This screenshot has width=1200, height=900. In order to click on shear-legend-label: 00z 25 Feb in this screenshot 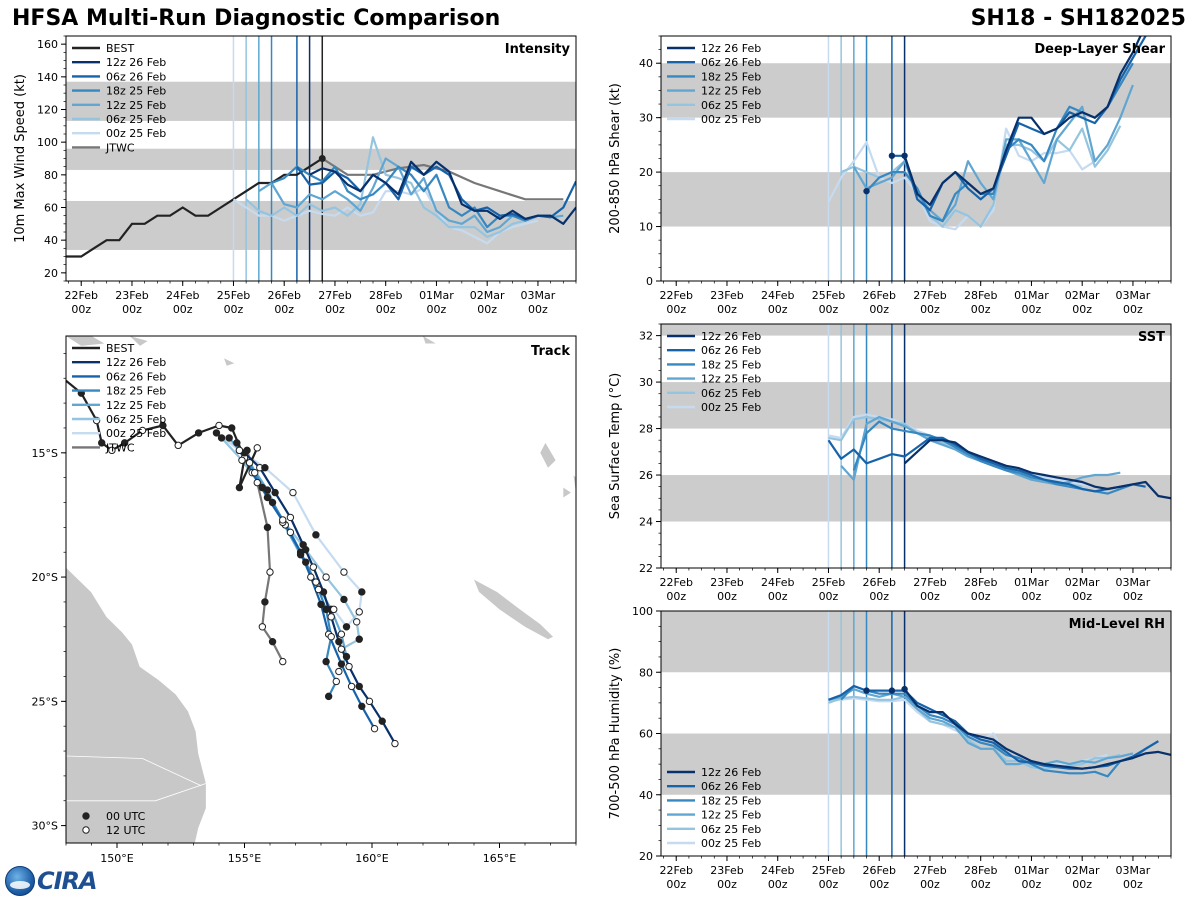, I will do `click(731, 119)`.